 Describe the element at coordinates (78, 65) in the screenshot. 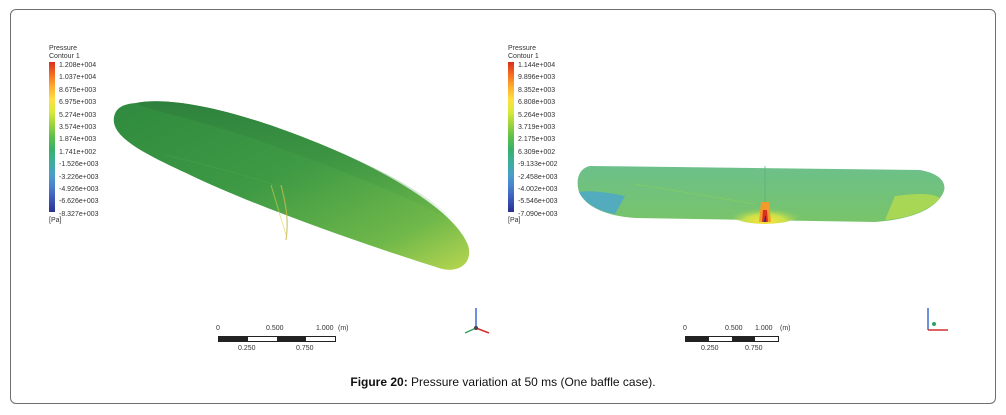

I see `legend-value: 1.208e+004` at that location.